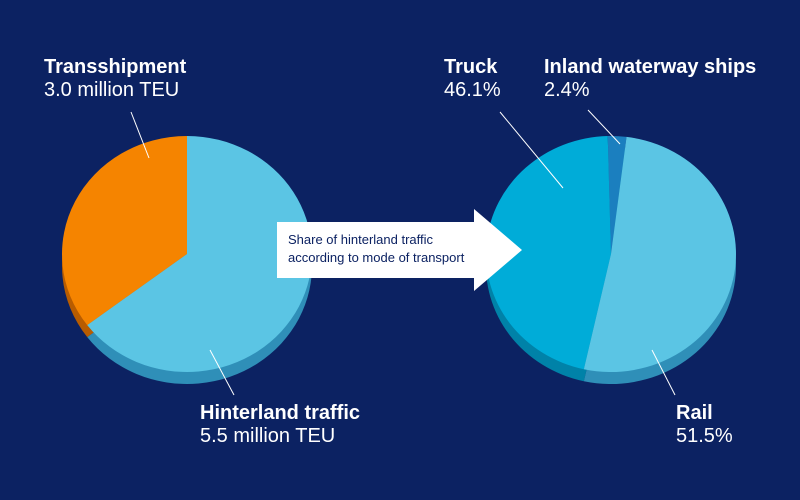  Describe the element at coordinates (222, 372) in the screenshot. I see `leader-hinterland` at that location.